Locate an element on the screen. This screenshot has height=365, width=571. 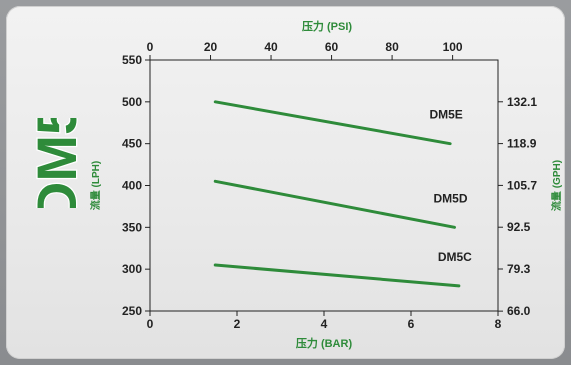
model-label: DM5 is located at coordinates (56, 163).